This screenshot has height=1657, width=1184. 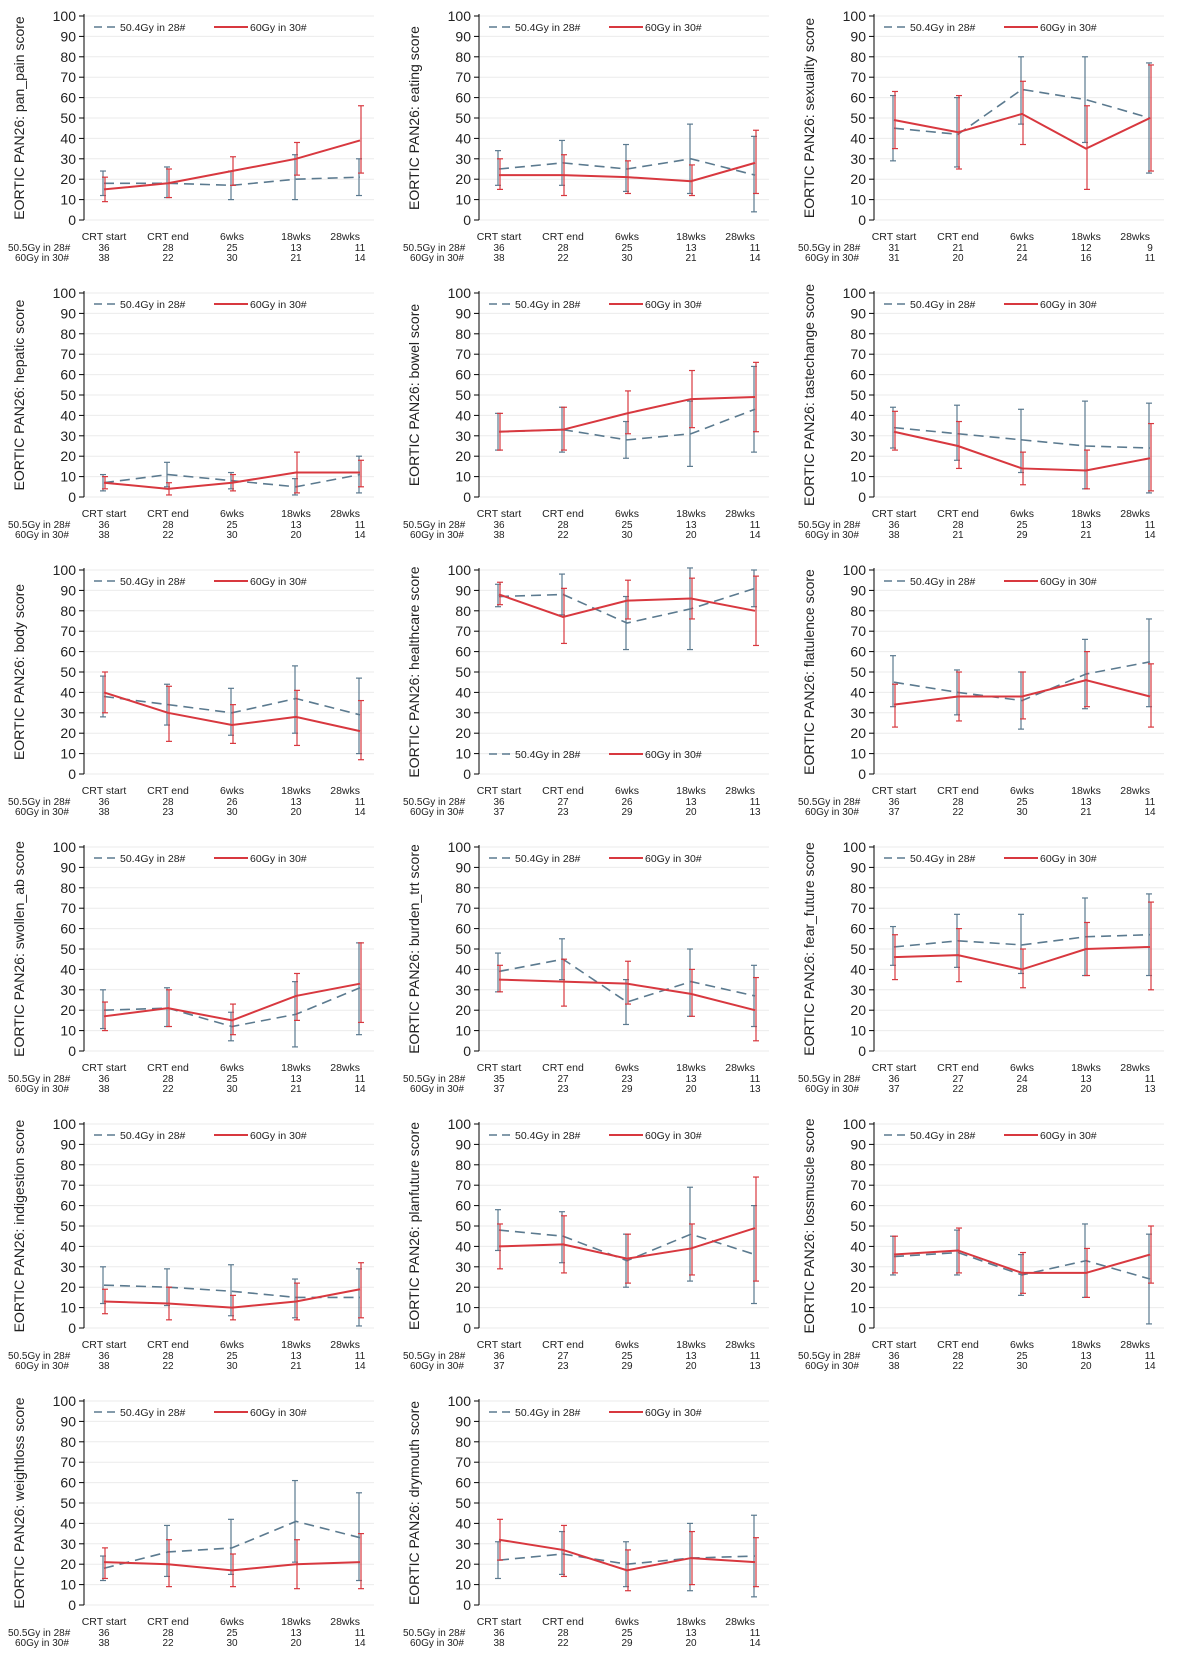 What do you see at coordinates (168, 258) in the screenshot?
I see `n-count: 22` at bounding box center [168, 258].